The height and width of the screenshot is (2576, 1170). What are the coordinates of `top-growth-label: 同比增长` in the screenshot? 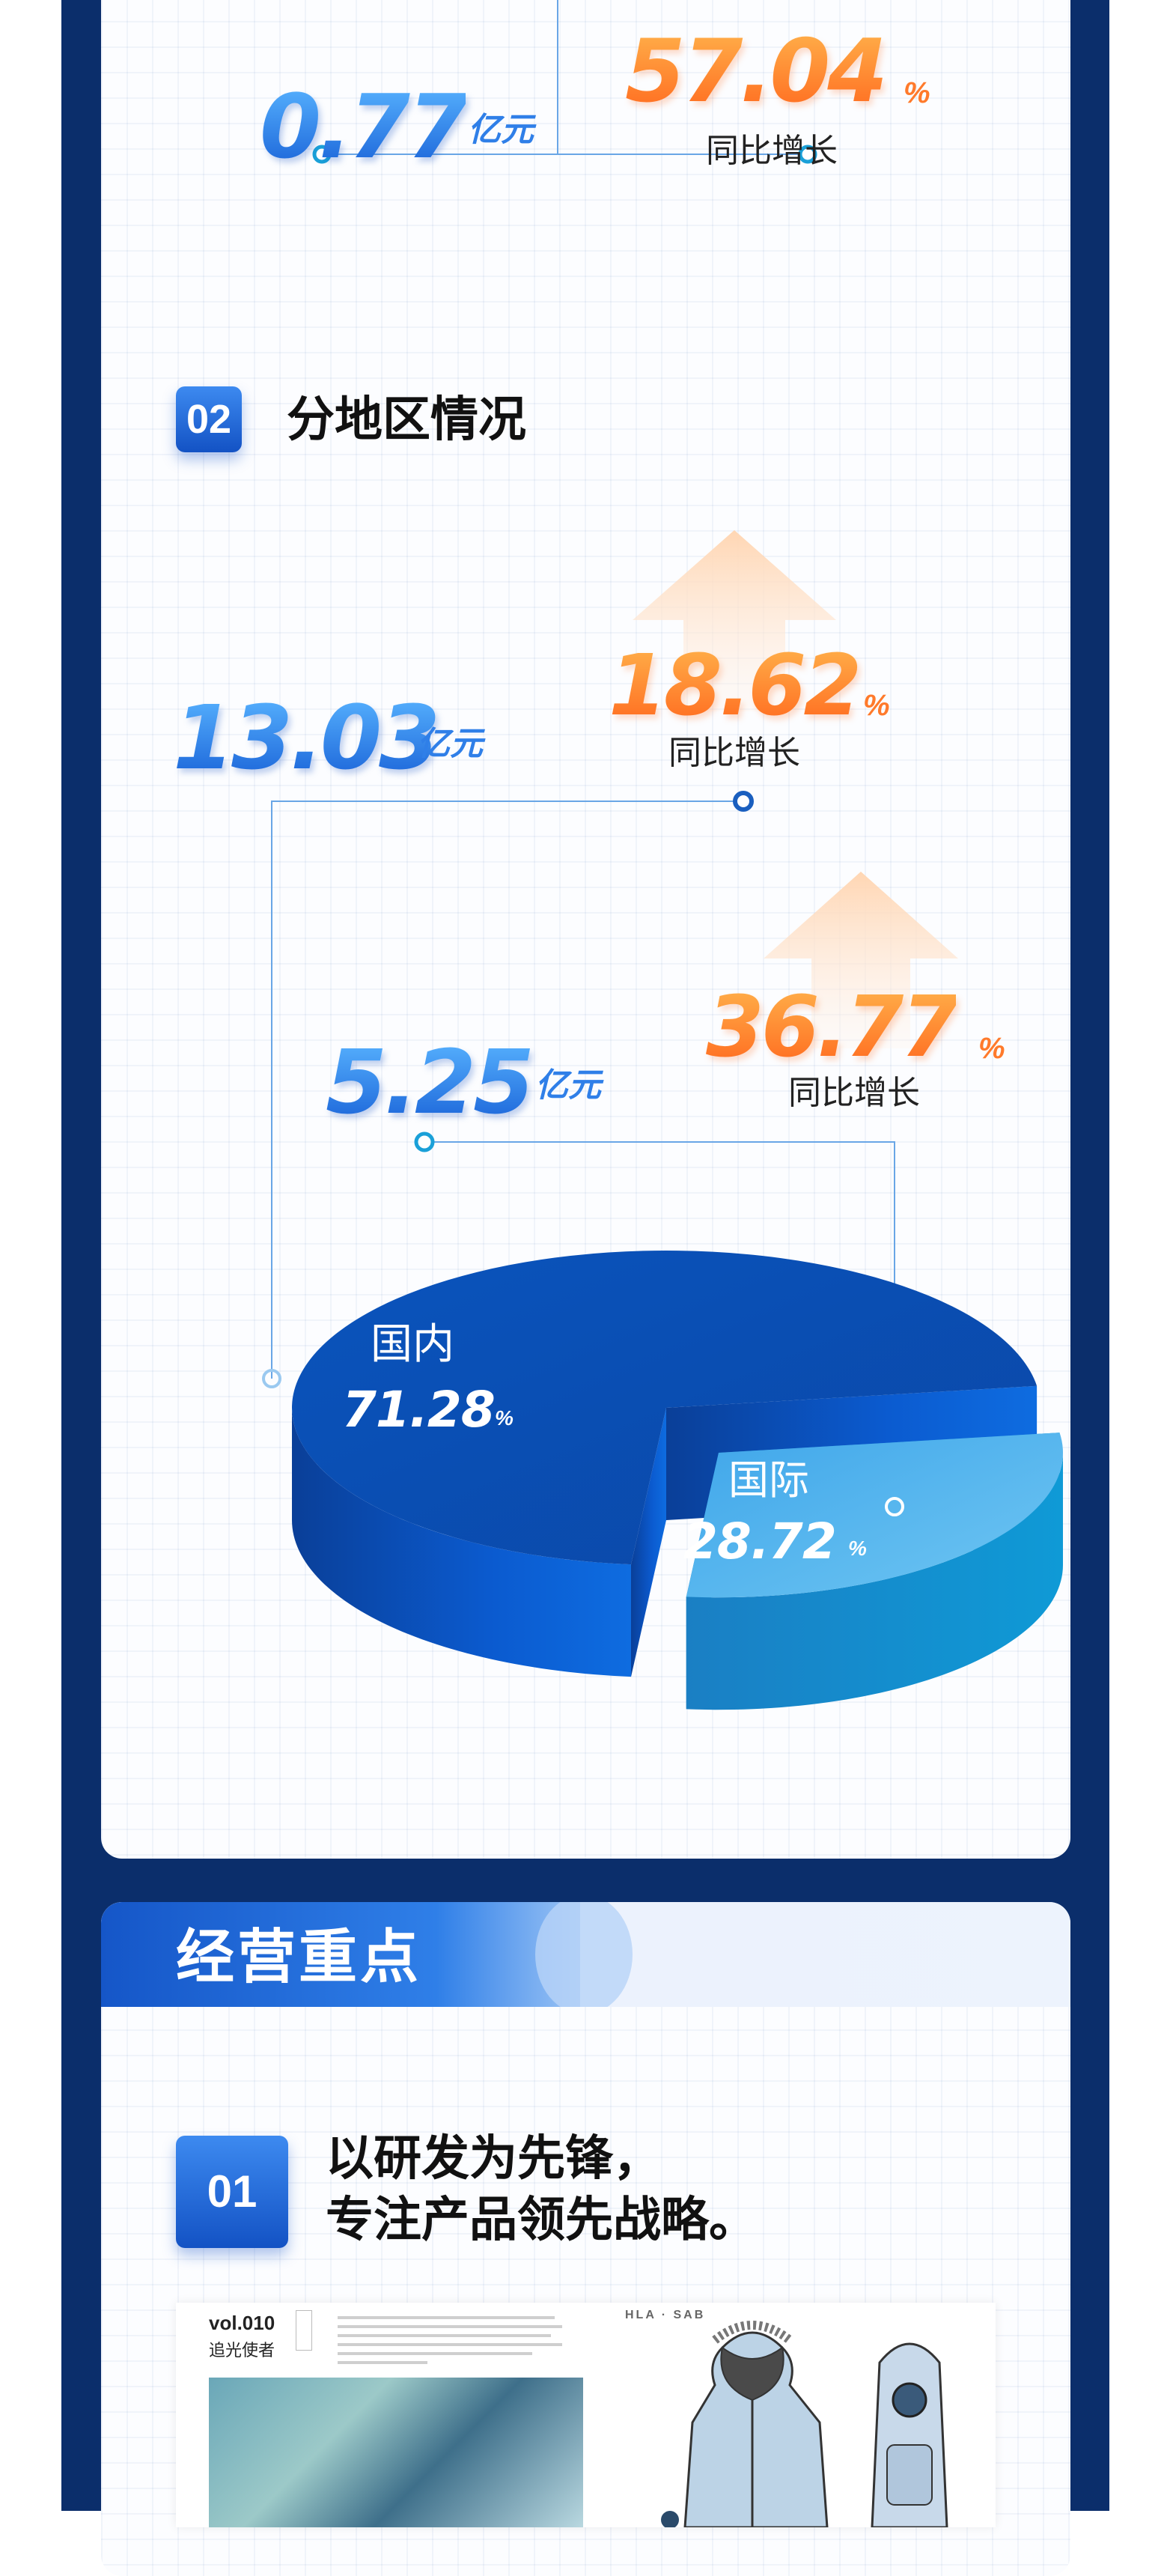 It's located at (772, 151).